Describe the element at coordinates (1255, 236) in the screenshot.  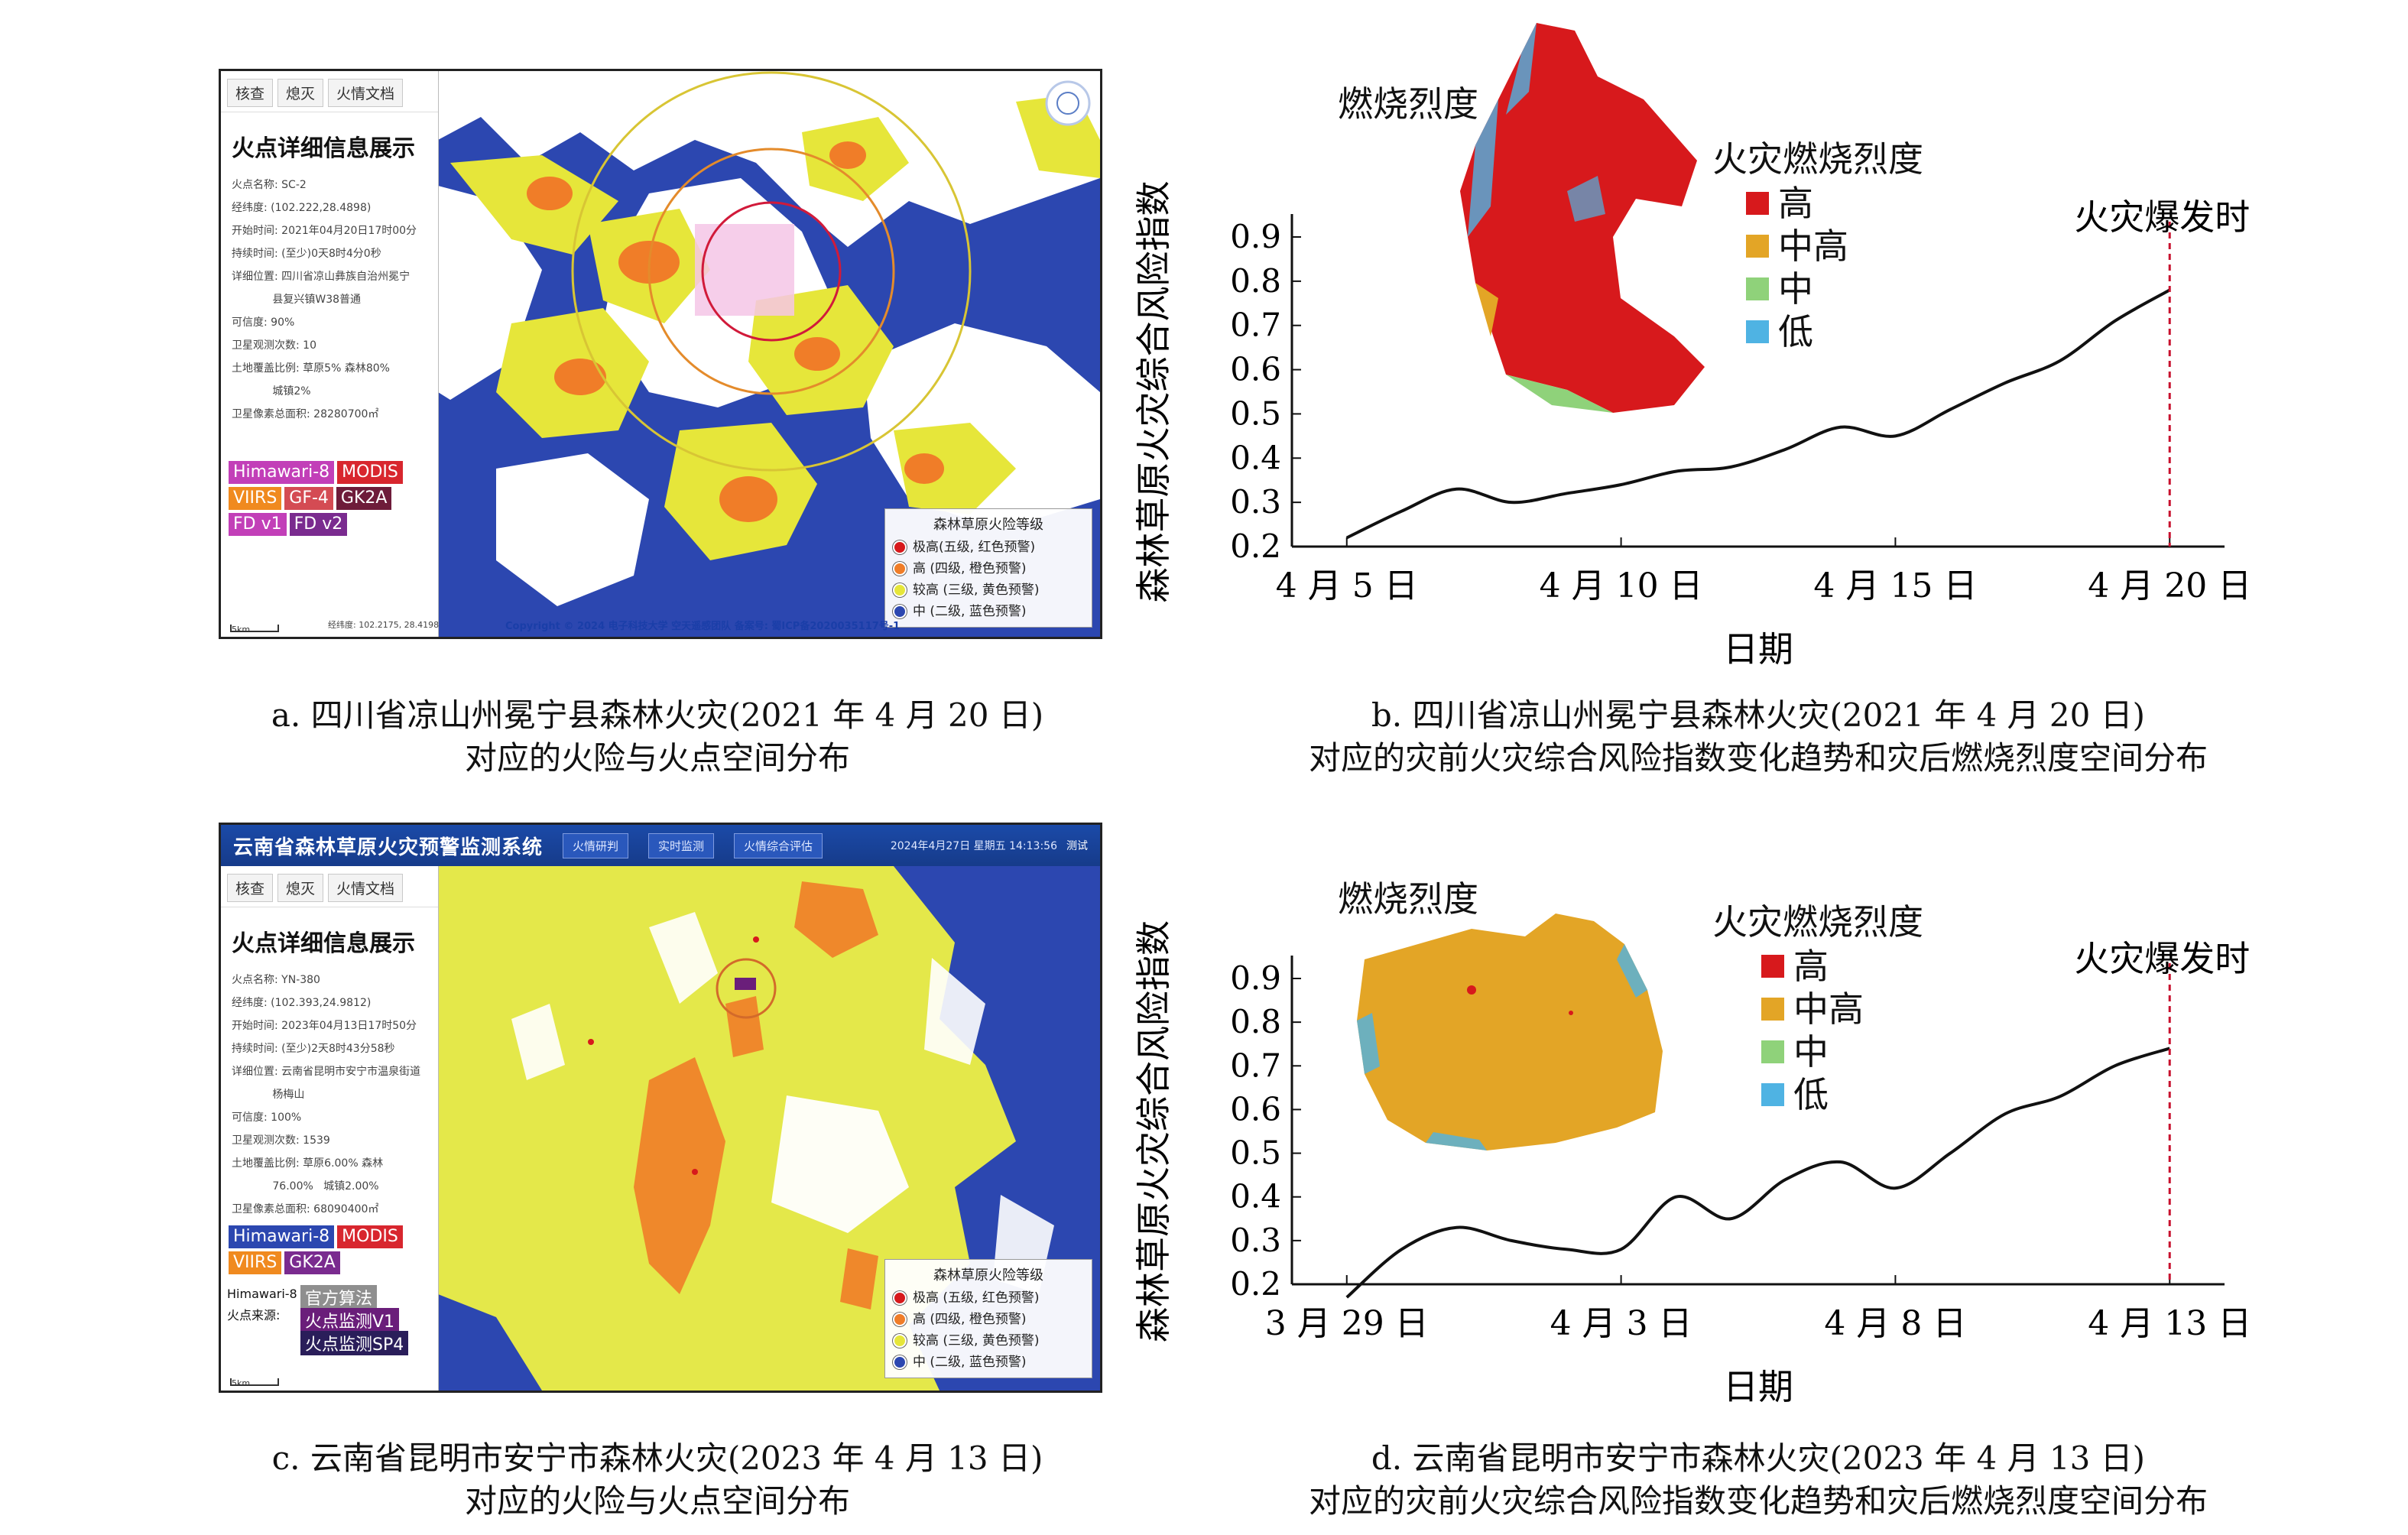
I see `y-tick-label: 0.9` at that location.